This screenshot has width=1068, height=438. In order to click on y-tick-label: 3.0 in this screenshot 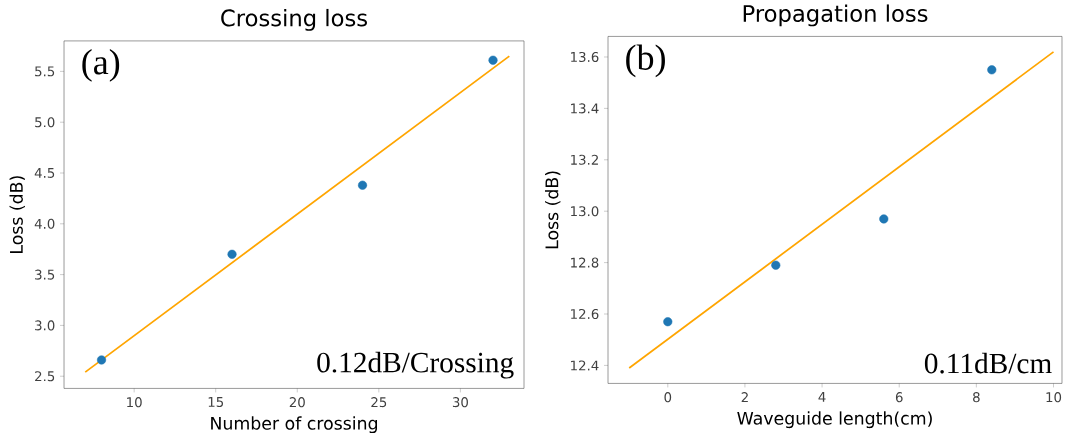, I will do `click(45, 325)`.